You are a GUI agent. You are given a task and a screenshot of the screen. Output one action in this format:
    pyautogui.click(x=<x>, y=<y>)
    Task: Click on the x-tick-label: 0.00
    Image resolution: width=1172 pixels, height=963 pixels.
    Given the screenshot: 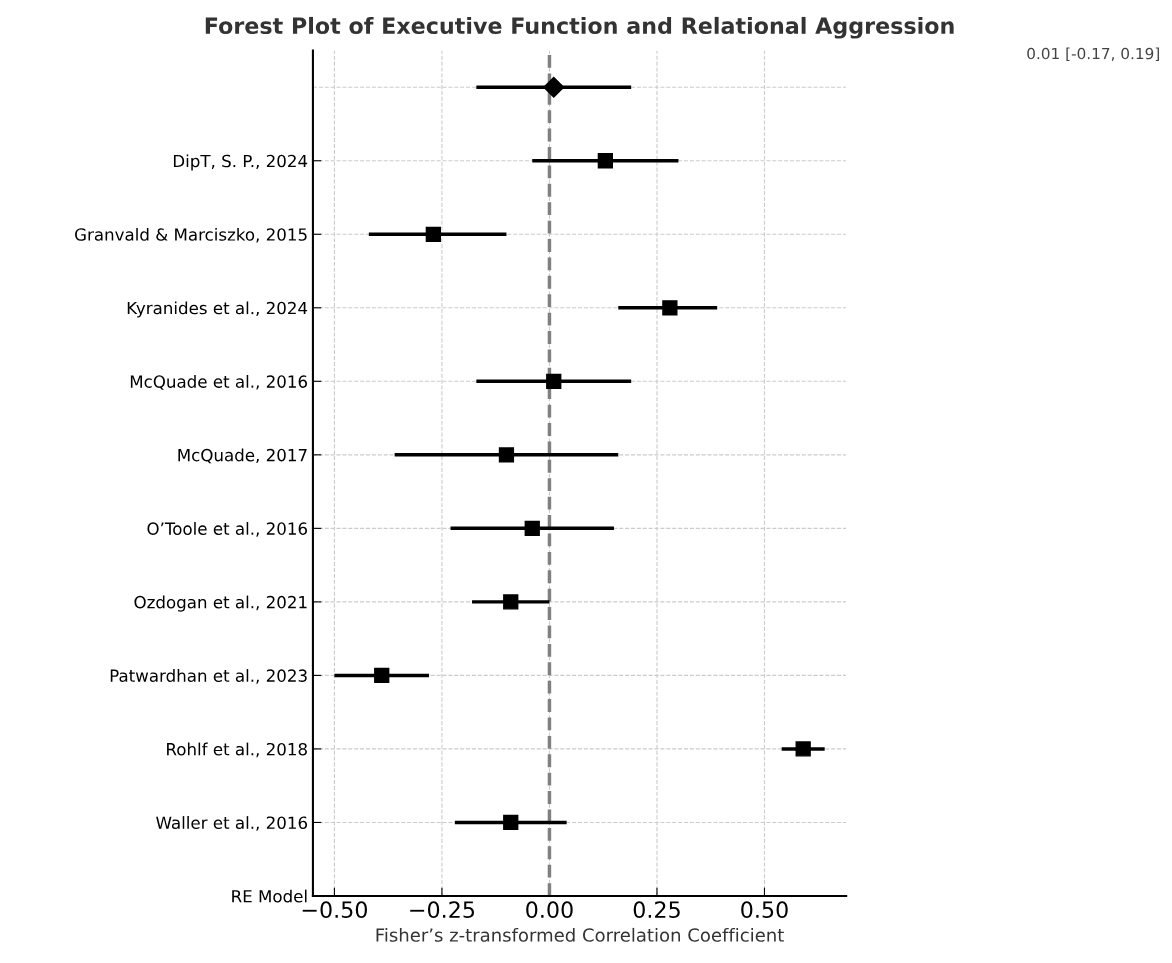 What is the action you would take?
    pyautogui.click(x=549, y=910)
    